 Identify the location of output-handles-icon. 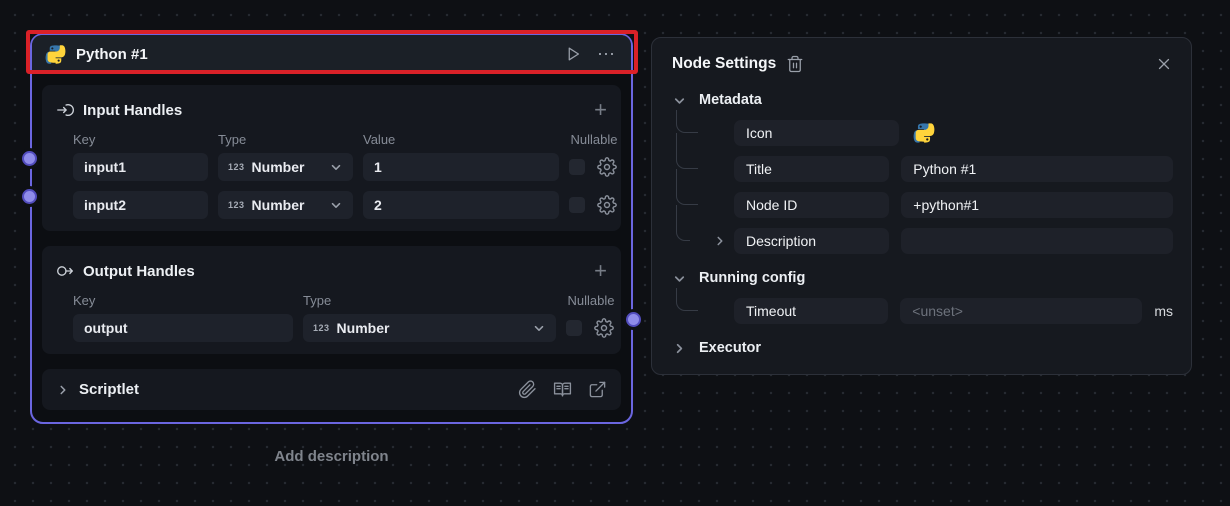
(65, 271).